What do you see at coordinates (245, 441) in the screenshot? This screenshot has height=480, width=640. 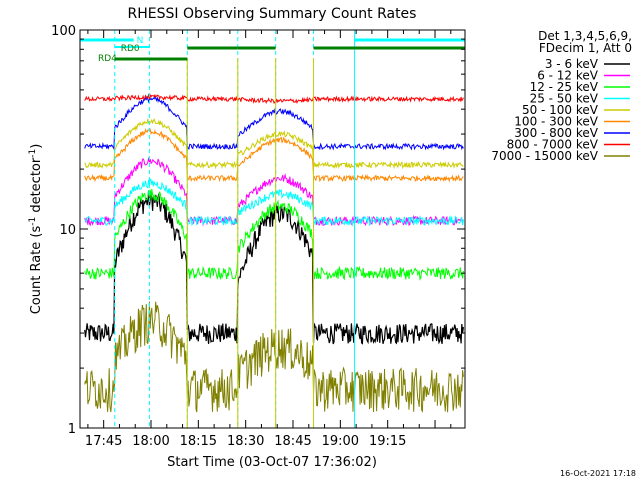 I see `x-tick-label-4: 18:30` at bounding box center [245, 441].